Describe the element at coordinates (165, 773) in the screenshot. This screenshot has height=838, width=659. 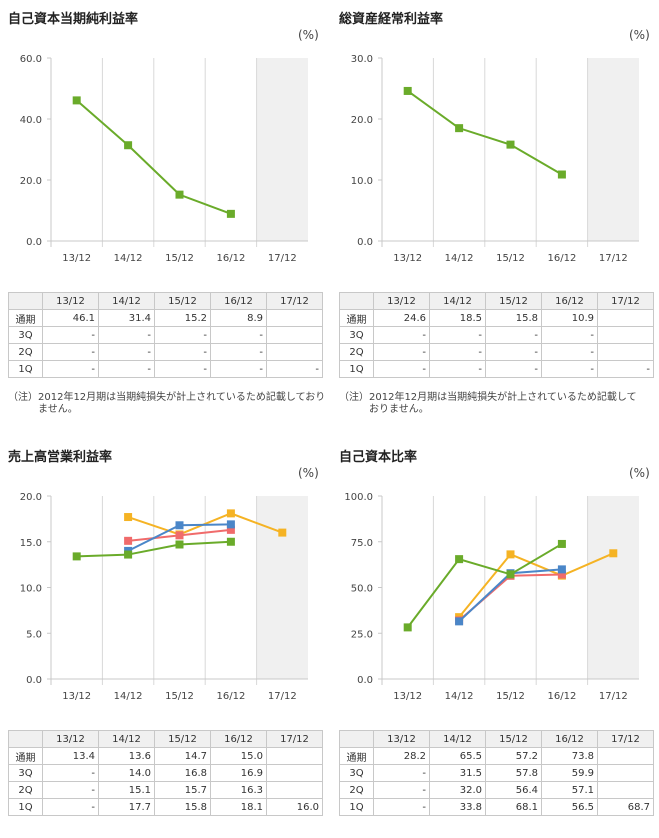
I see `table-row: 3Q -14.0 16.8 16.9` at that location.